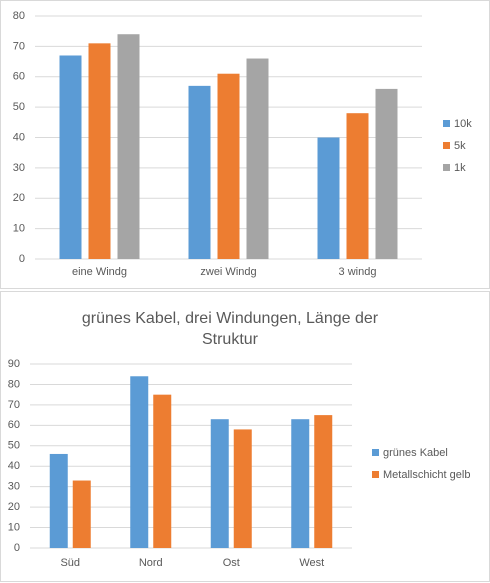  I want to click on legend-label: Metallschicht gelb, so click(426, 475).